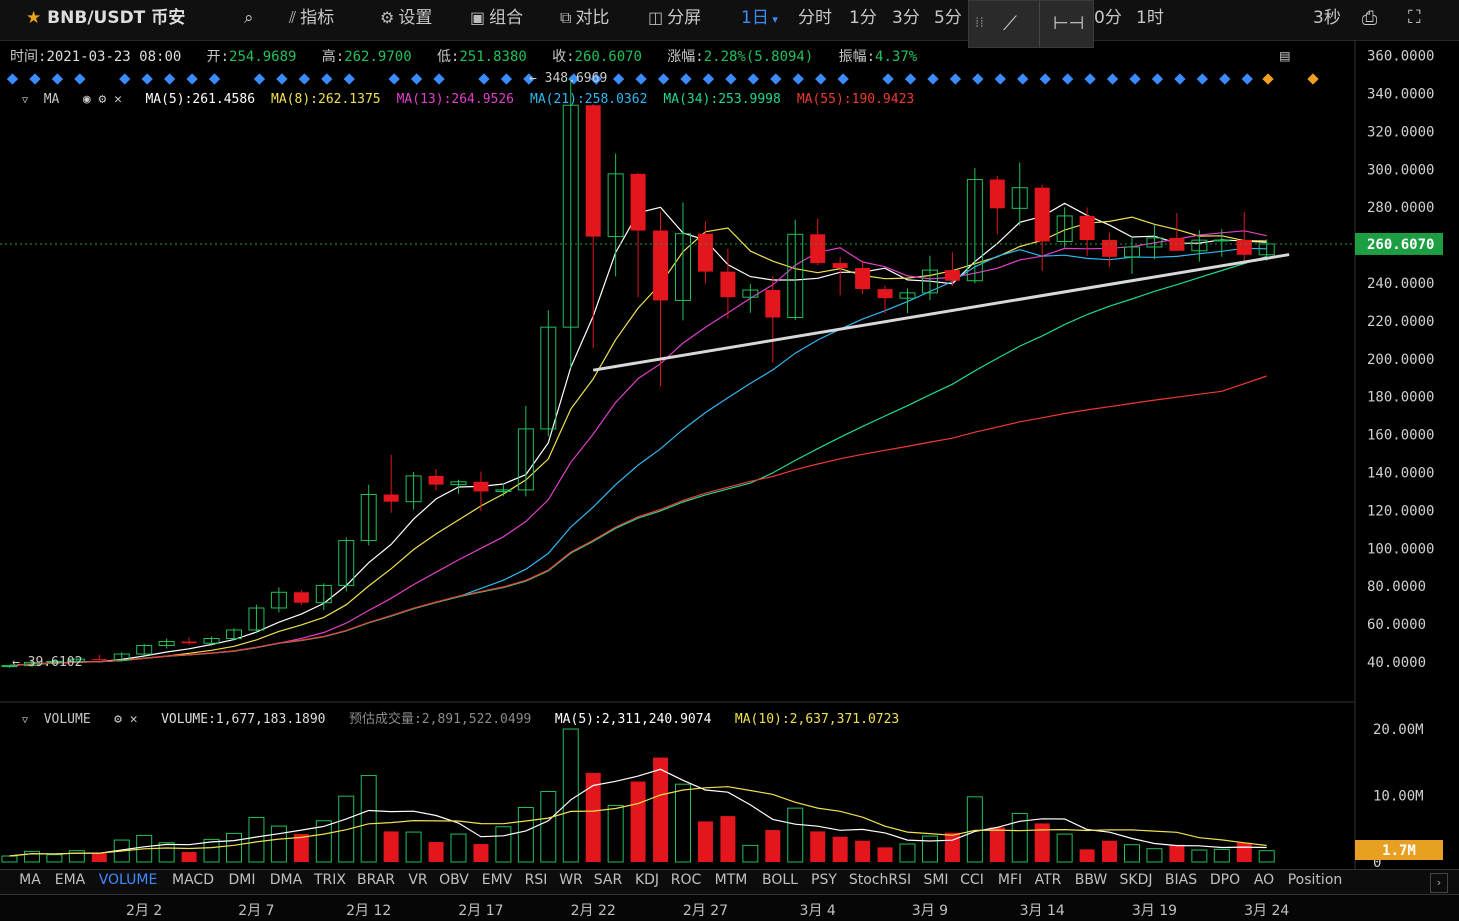  Describe the element at coordinates (376, 880) in the screenshot. I see `indicator-tab: BRAR` at that location.